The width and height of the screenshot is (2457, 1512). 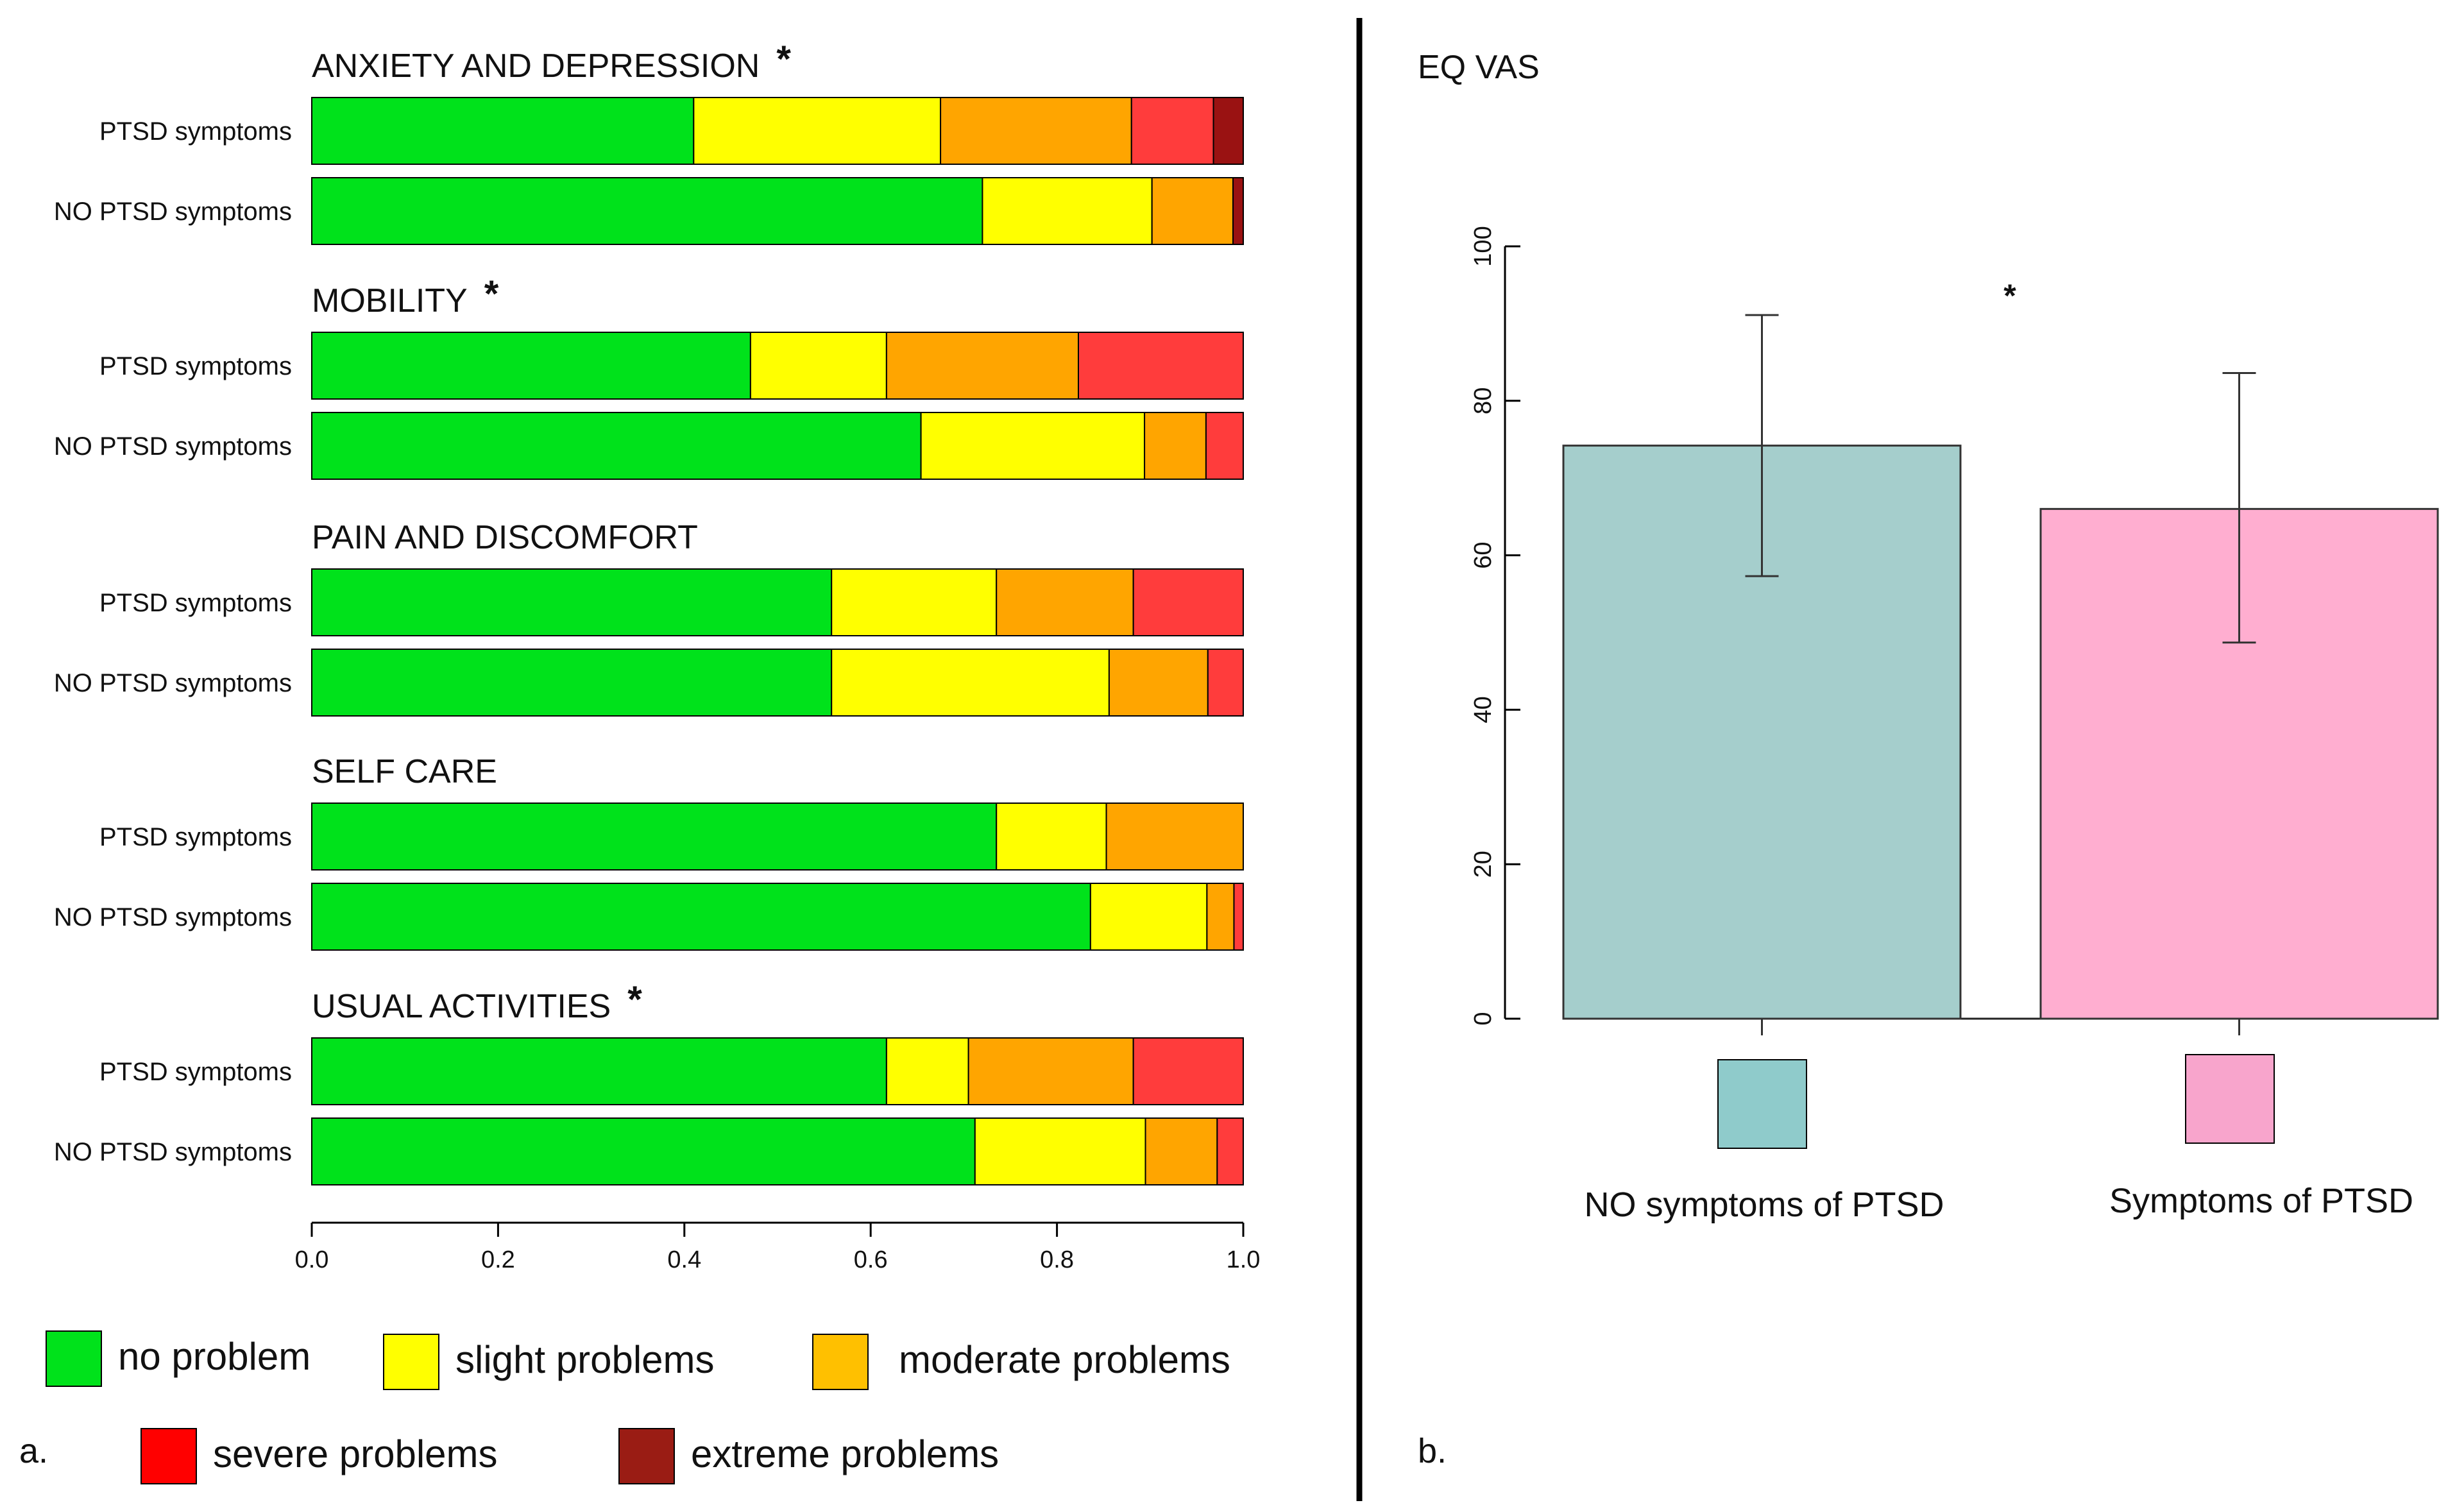 What do you see at coordinates (2261, 1201) in the screenshot?
I see `category-label: Symptoms of PTSD` at bounding box center [2261, 1201].